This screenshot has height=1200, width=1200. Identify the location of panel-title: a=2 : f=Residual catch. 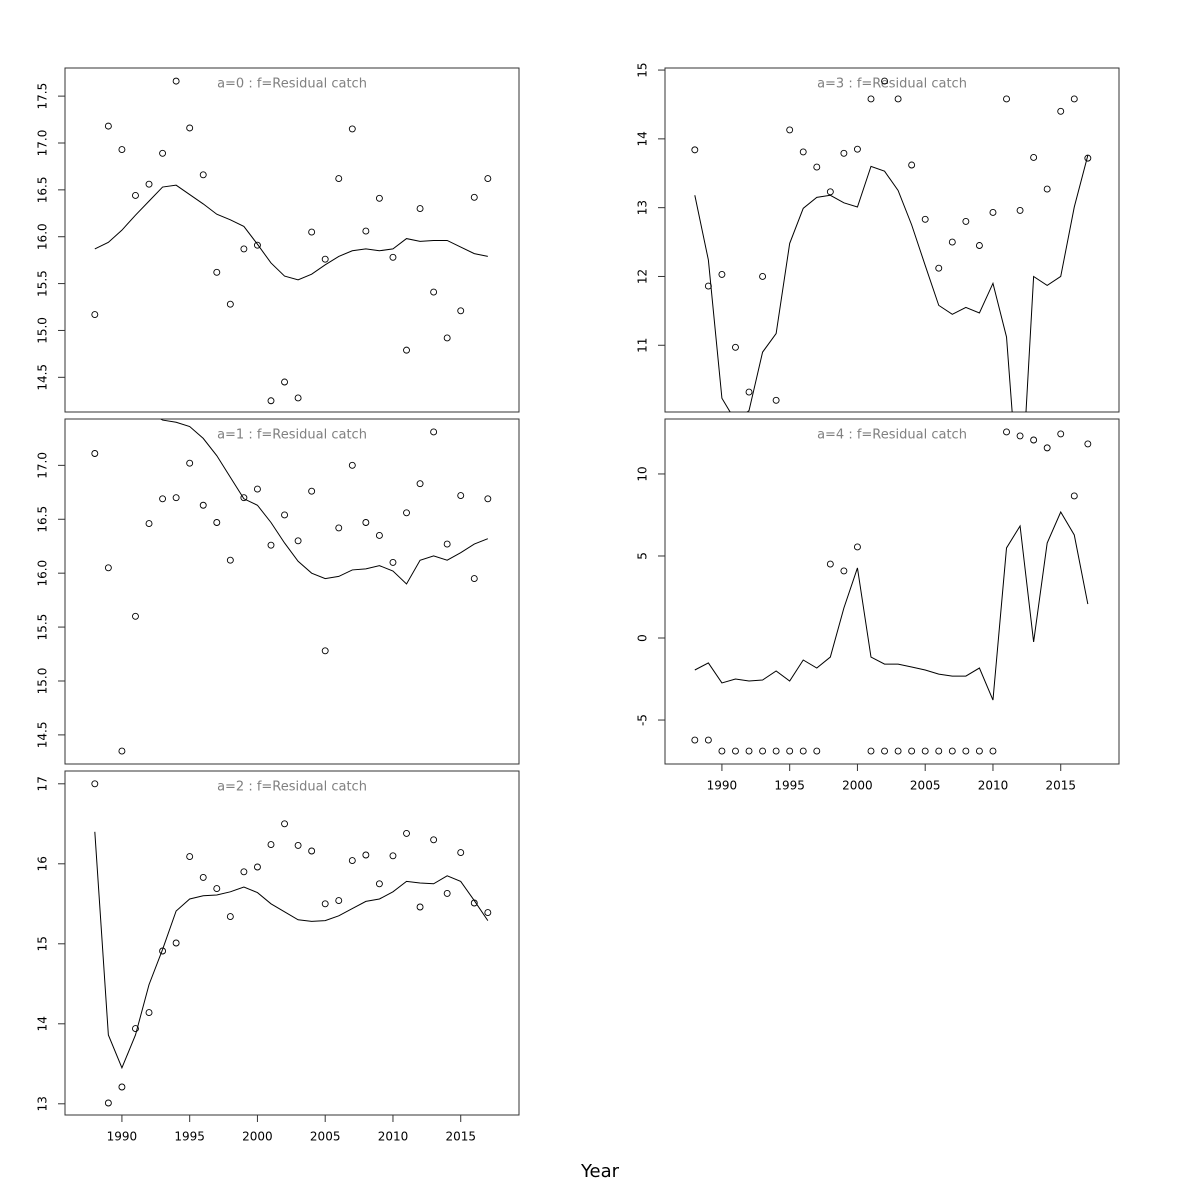
(292, 787).